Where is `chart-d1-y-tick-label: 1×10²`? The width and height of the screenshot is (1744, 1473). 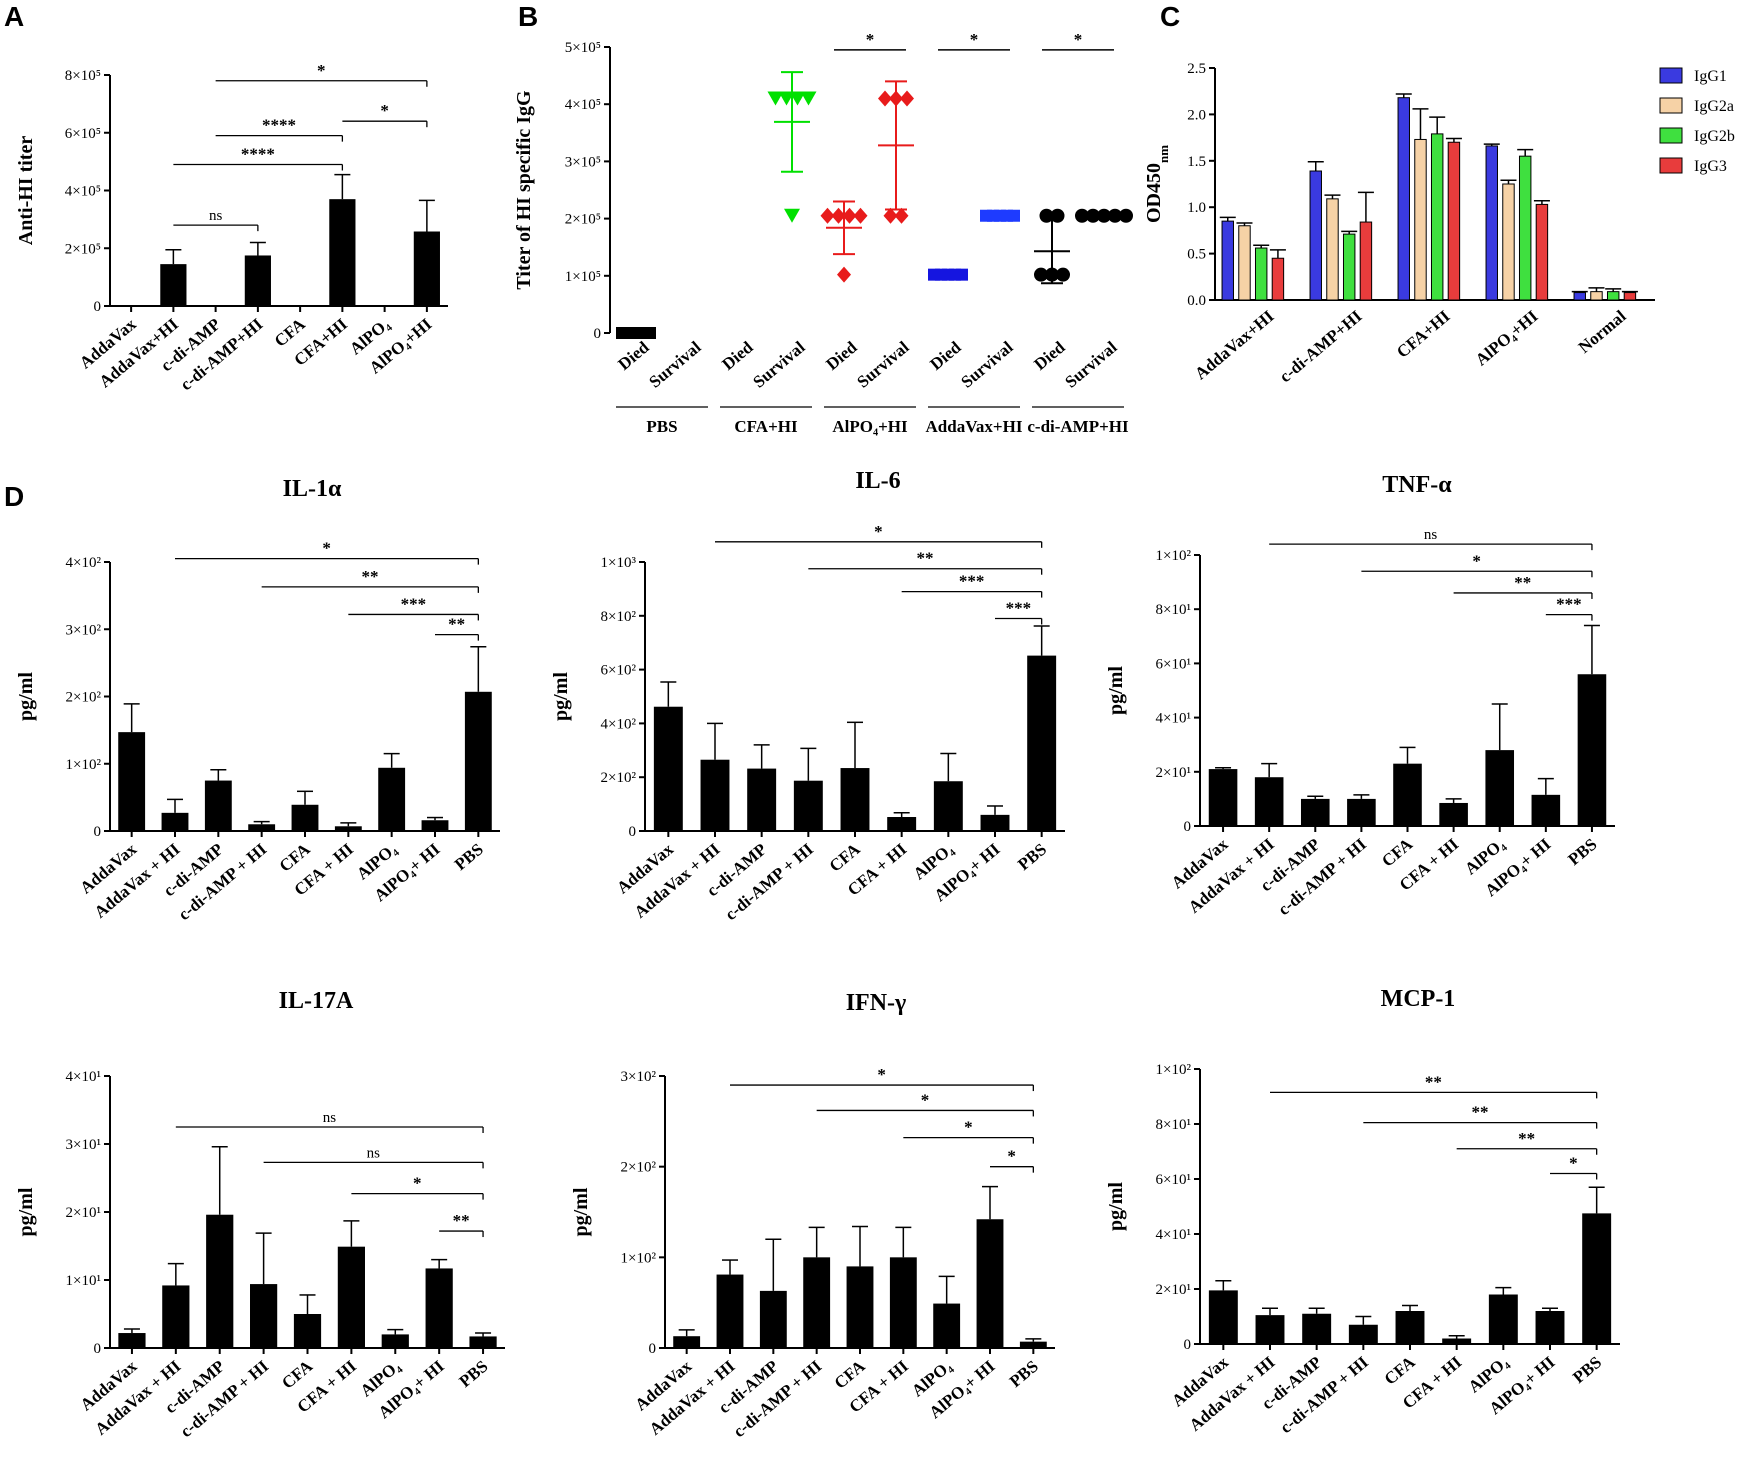
chart-d1-y-tick-label: 1×10² is located at coordinates (84, 765).